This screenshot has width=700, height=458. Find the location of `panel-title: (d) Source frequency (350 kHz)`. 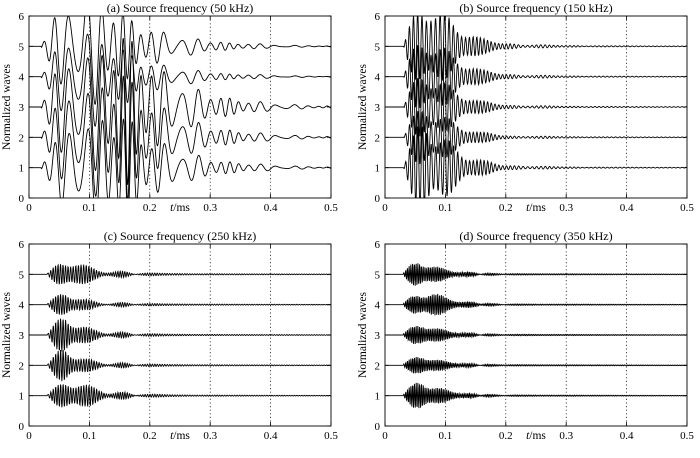

panel-title: (d) Source frequency (350 kHz) is located at coordinates (535, 236).